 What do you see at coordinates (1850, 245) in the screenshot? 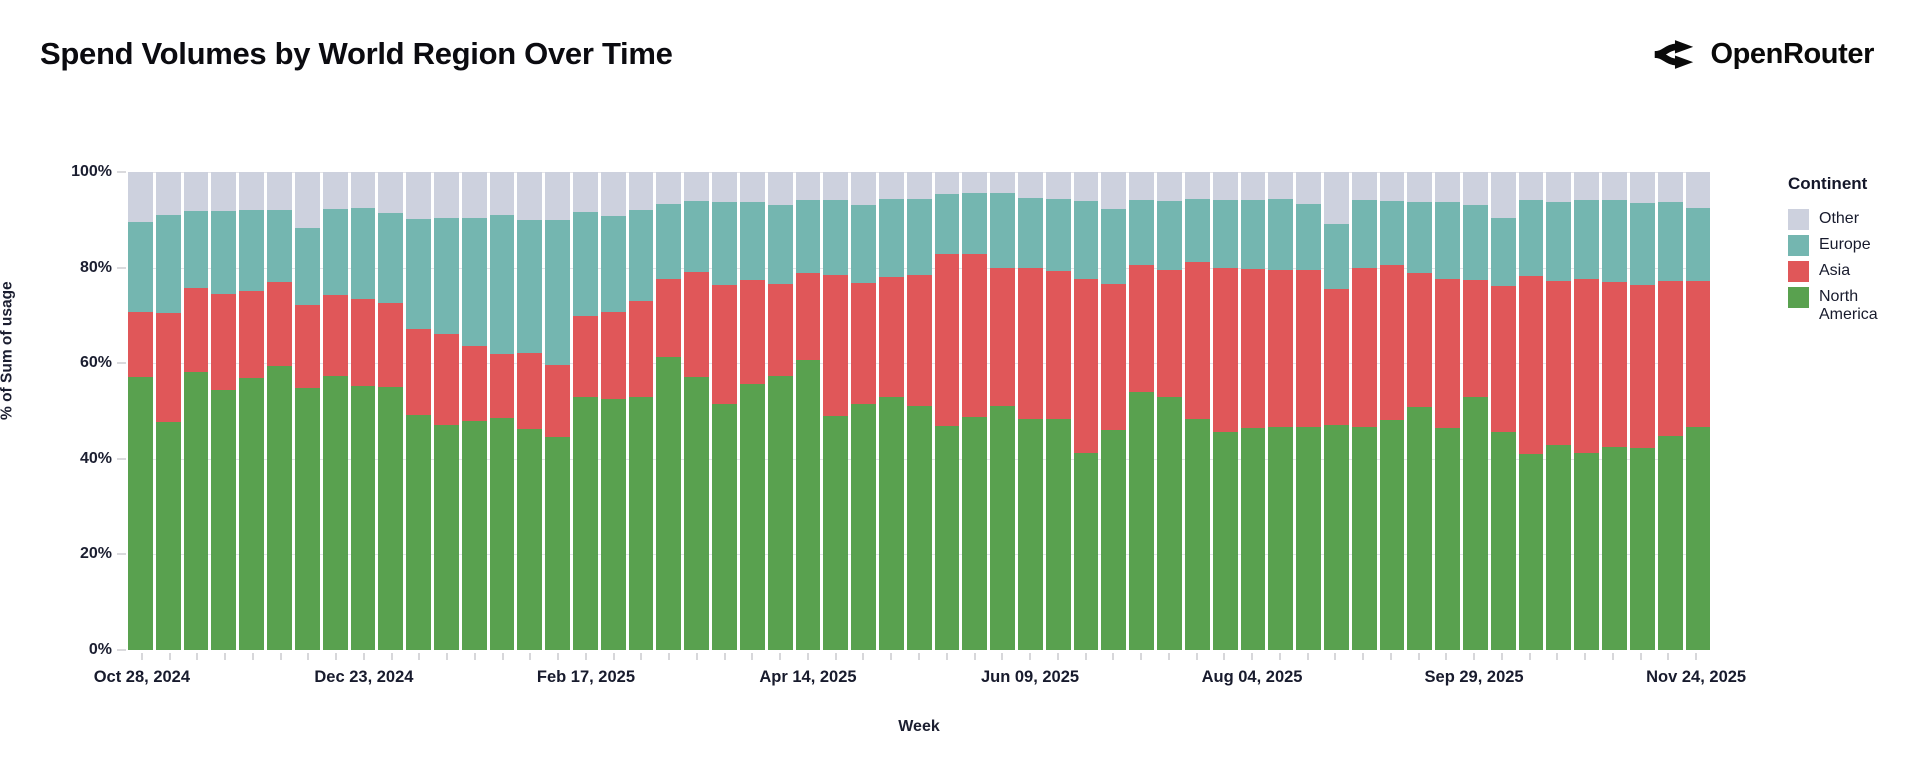
I see `legend-item-europe: Europe` at bounding box center [1850, 245].